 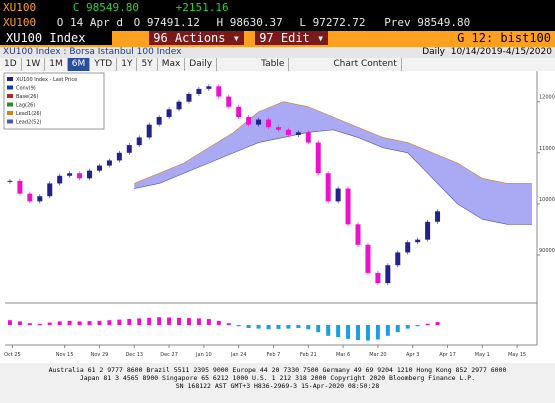 I want to click on y-tick-label: 110000, so click(x=547, y=149).